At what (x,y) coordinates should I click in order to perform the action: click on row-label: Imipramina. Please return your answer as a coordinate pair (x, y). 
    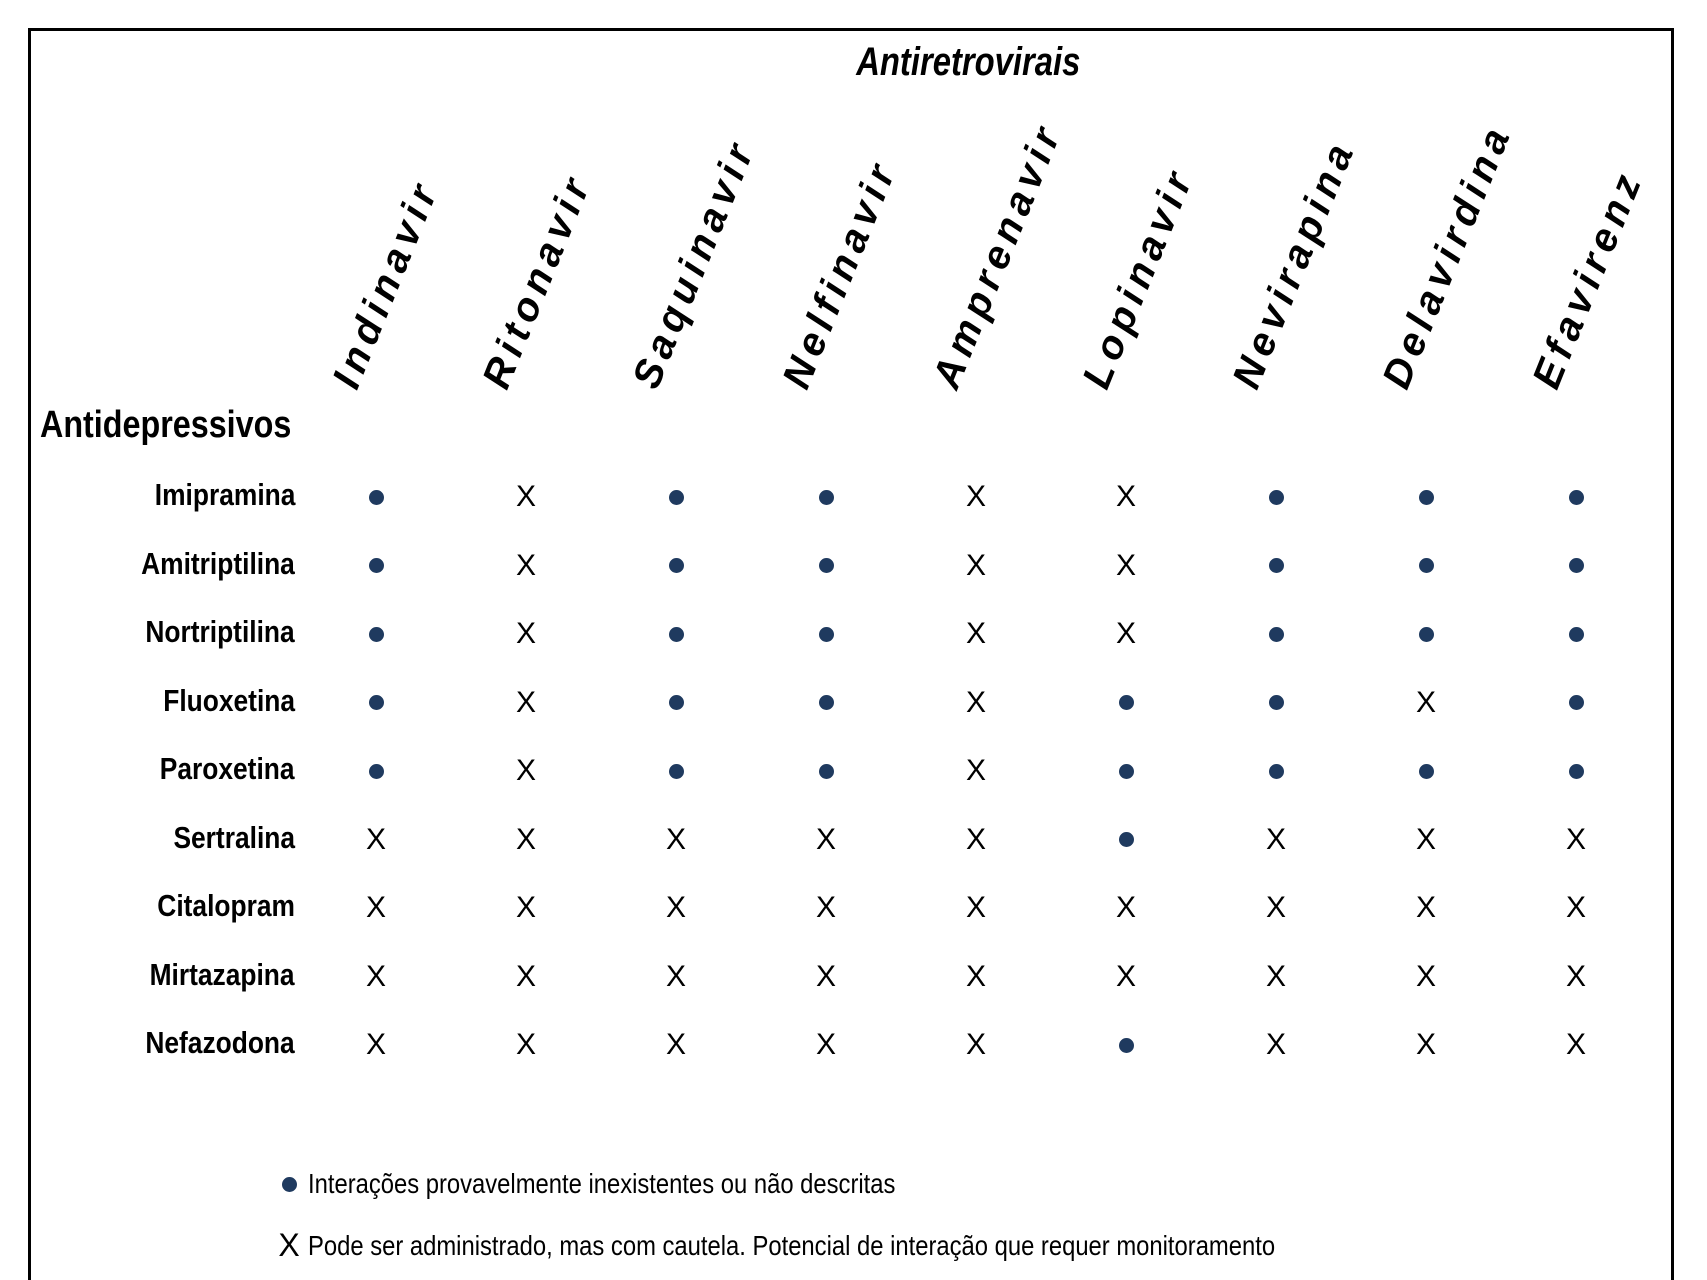
    Looking at the image, I should click on (224, 494).